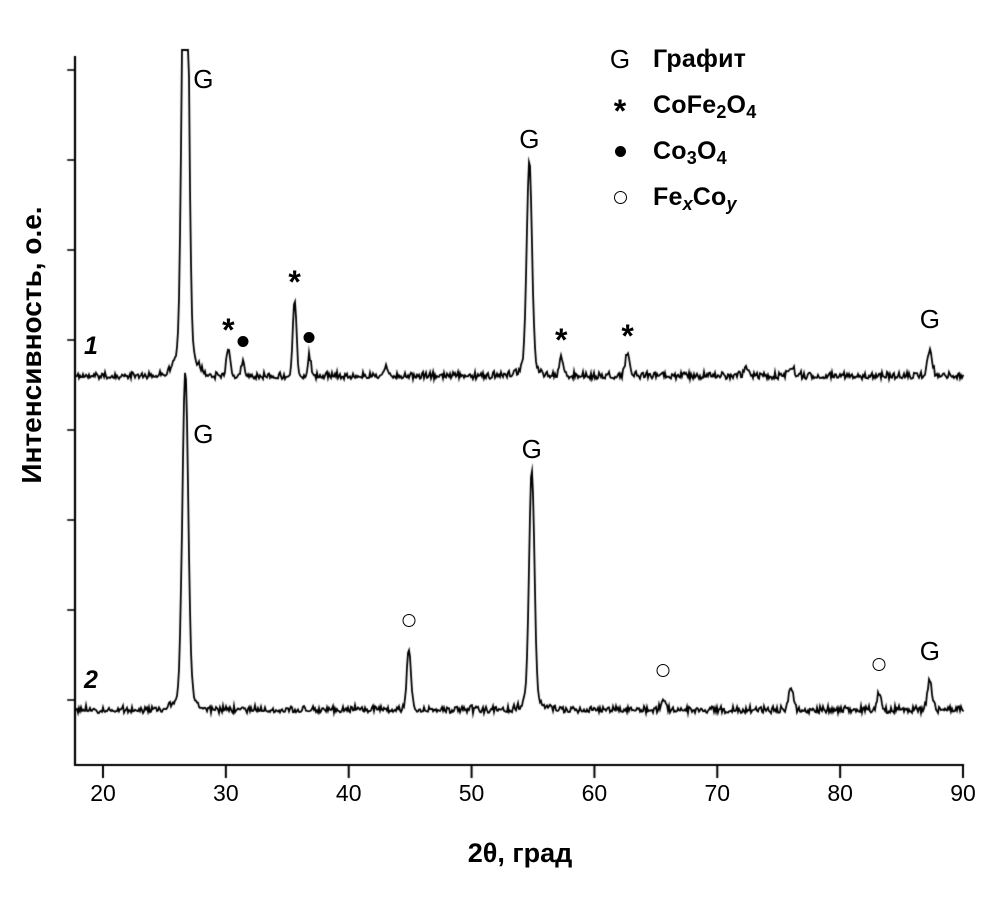  I want to click on x-tick-label: 60, so click(594, 793).